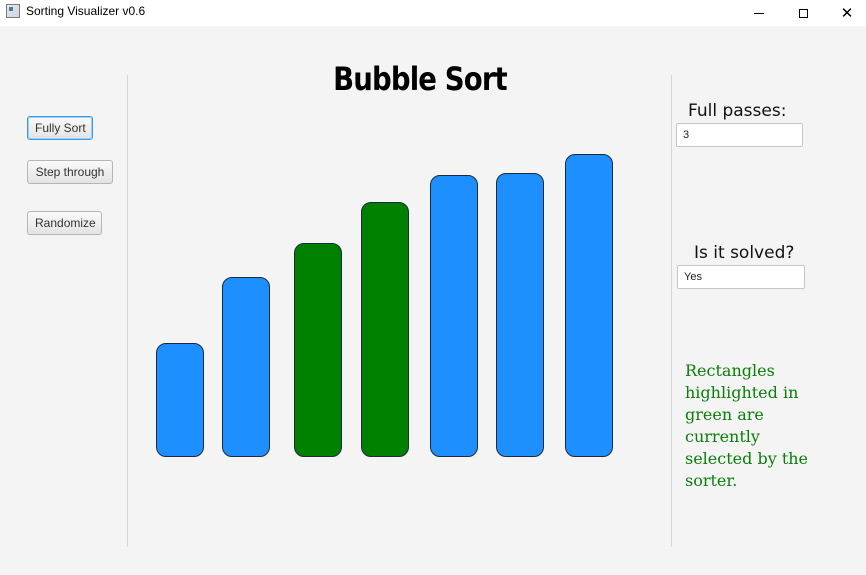 The width and height of the screenshot is (866, 575). I want to click on minimize-button, so click(759, 13).